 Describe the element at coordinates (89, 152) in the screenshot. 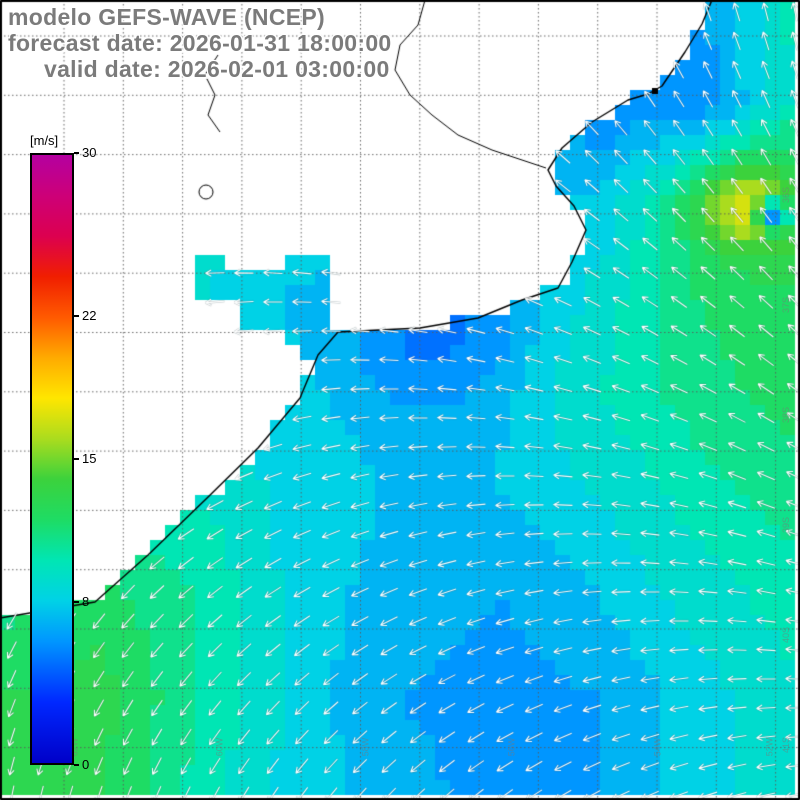

I see `colorbar-tick-label: 30` at that location.